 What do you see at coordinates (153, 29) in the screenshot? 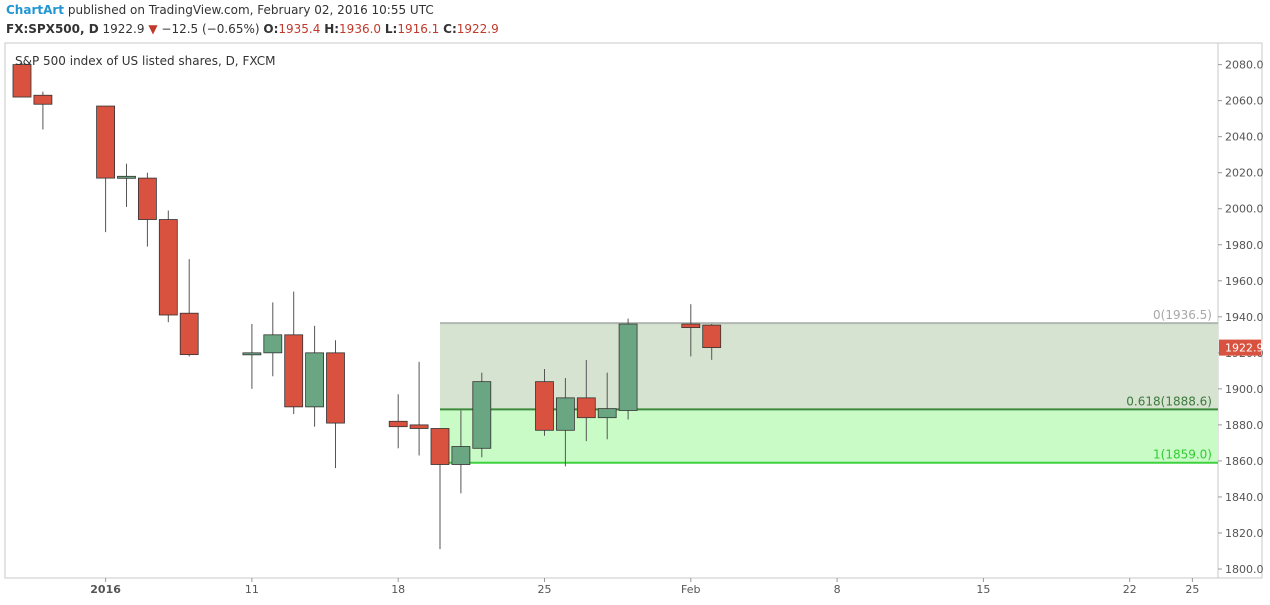
I see `down-arrow-icon: ▼` at bounding box center [153, 29].